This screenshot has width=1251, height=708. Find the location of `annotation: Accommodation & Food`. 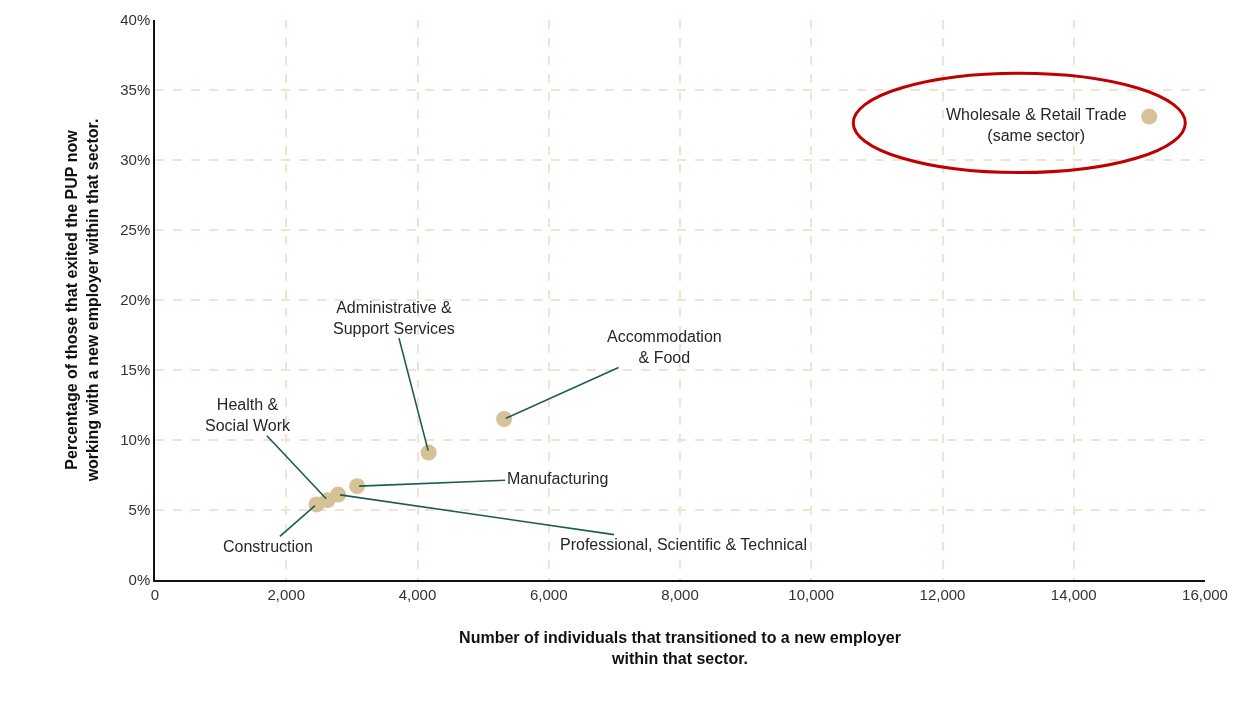

annotation: Accommodation & Food is located at coordinates (664, 347).